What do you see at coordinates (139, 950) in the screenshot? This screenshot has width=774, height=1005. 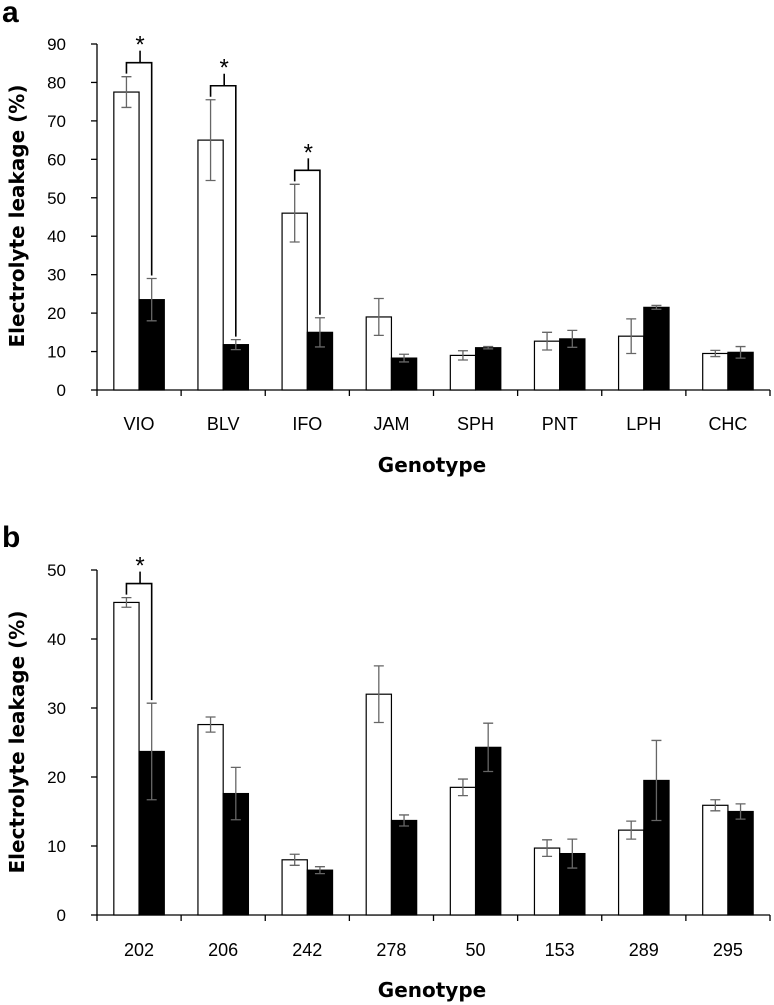 I see `x-tick-label: 202` at bounding box center [139, 950].